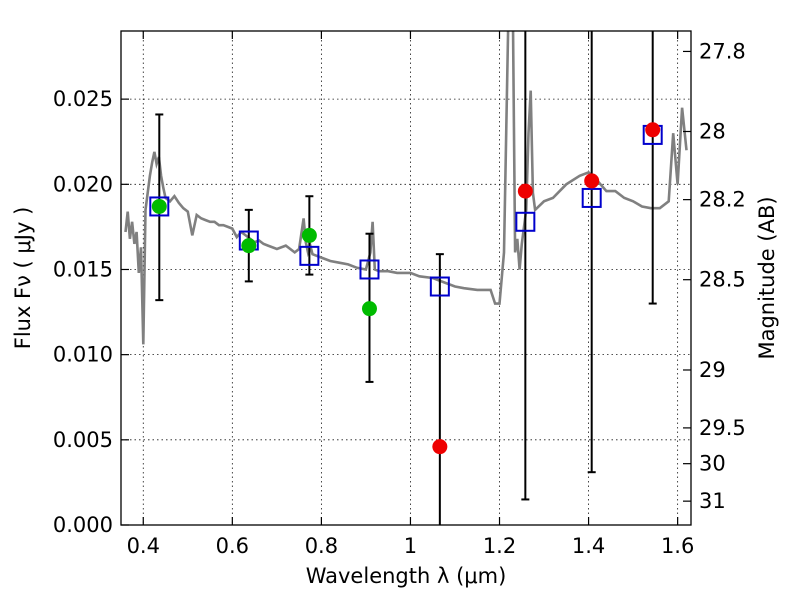  Describe the element at coordinates (83, 99) in the screenshot. I see `y-tick-label: 0.025` at that location.